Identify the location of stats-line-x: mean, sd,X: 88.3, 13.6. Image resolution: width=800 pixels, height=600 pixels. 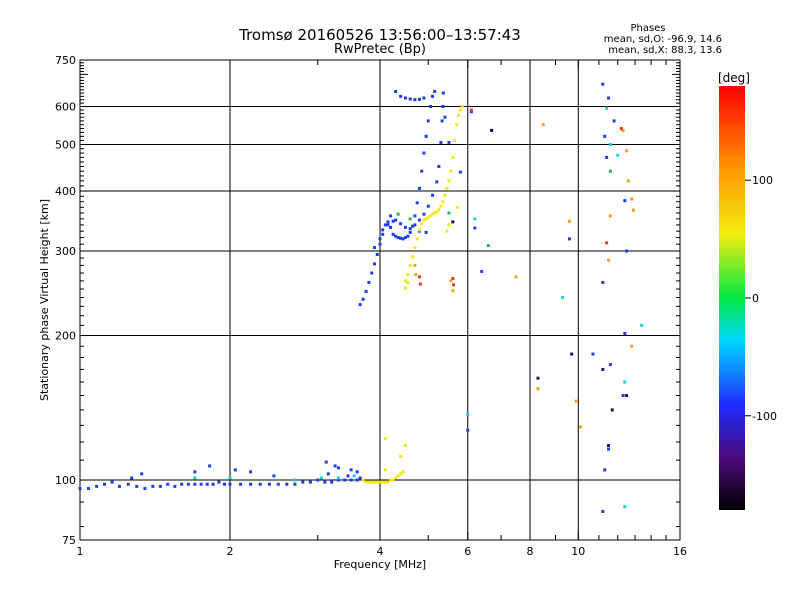
(665, 50).